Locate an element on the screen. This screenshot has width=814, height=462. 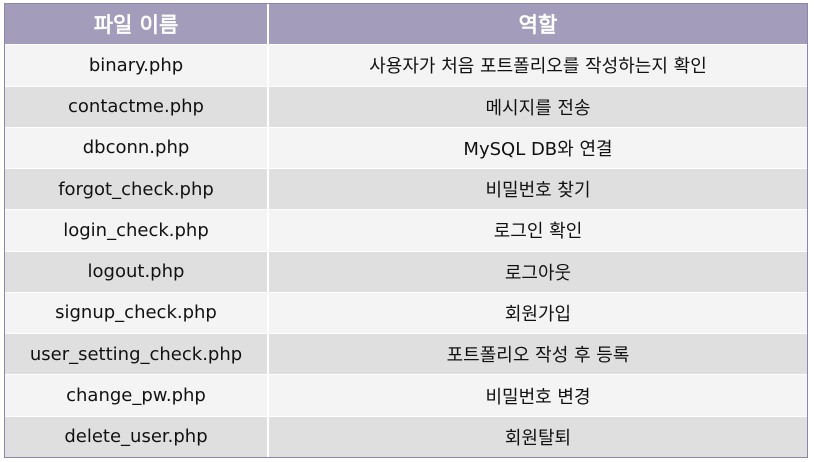
file-name-cell: binary.php is located at coordinates (136, 65).